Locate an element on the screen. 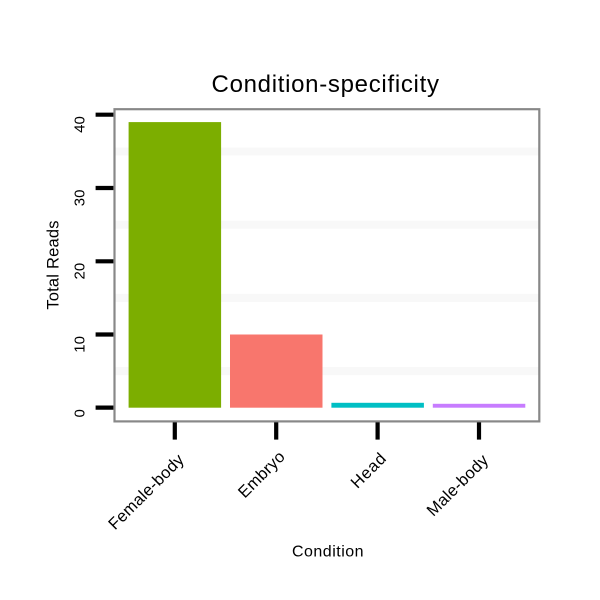  svg-text: 40 is located at coordinates (80, 124).